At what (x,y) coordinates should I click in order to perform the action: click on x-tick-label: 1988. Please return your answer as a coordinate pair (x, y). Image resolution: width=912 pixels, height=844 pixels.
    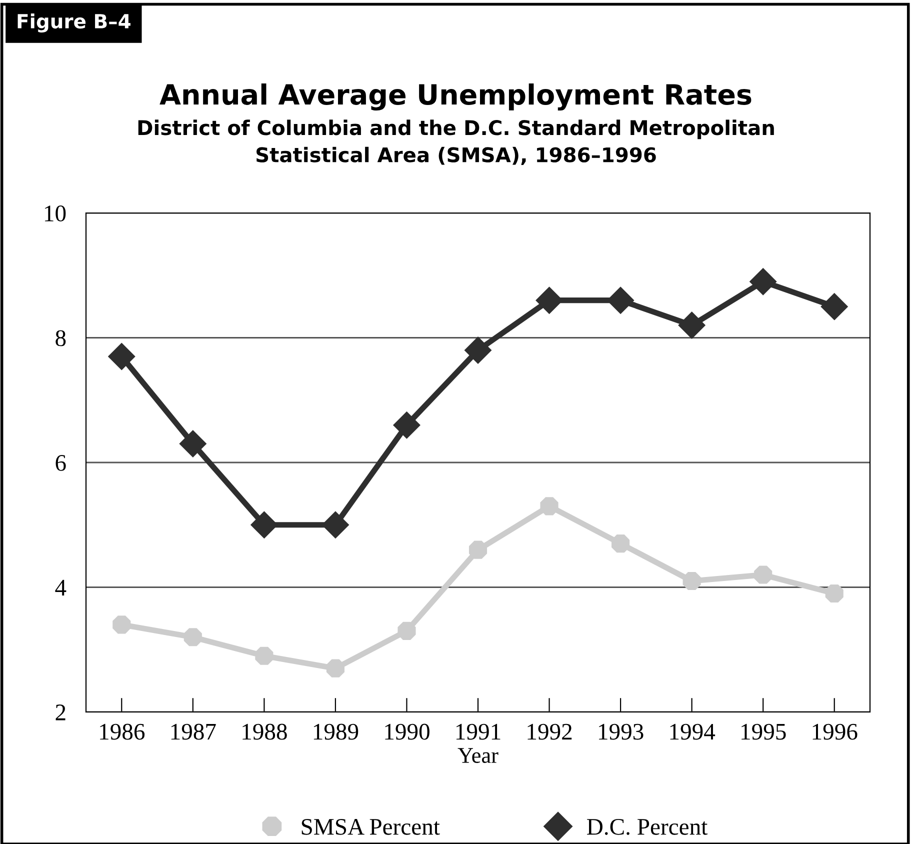
    Looking at the image, I should click on (264, 732).